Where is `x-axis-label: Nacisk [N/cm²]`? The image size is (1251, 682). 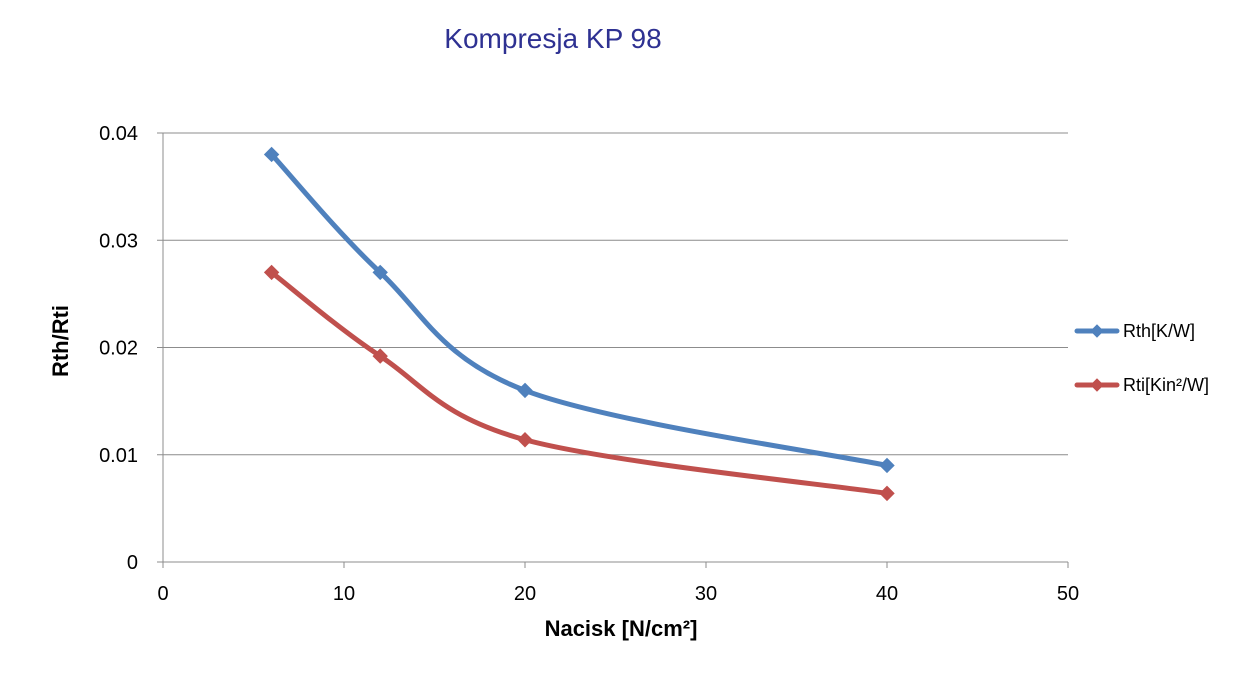
x-axis-label: Nacisk [N/cm²] is located at coordinates (621, 628).